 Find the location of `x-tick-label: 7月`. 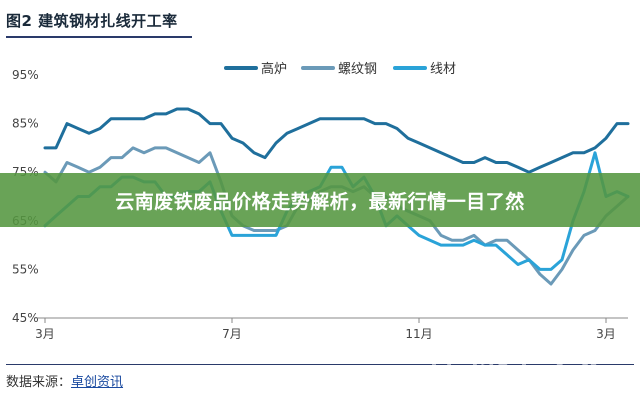

x-tick-label: 7月 is located at coordinates (232, 334).